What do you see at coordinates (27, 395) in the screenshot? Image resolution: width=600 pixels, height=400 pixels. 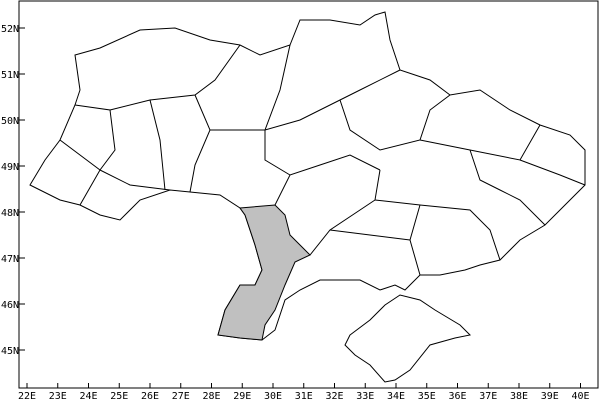 I see `lon-tick-label: 22E` at bounding box center [27, 395].